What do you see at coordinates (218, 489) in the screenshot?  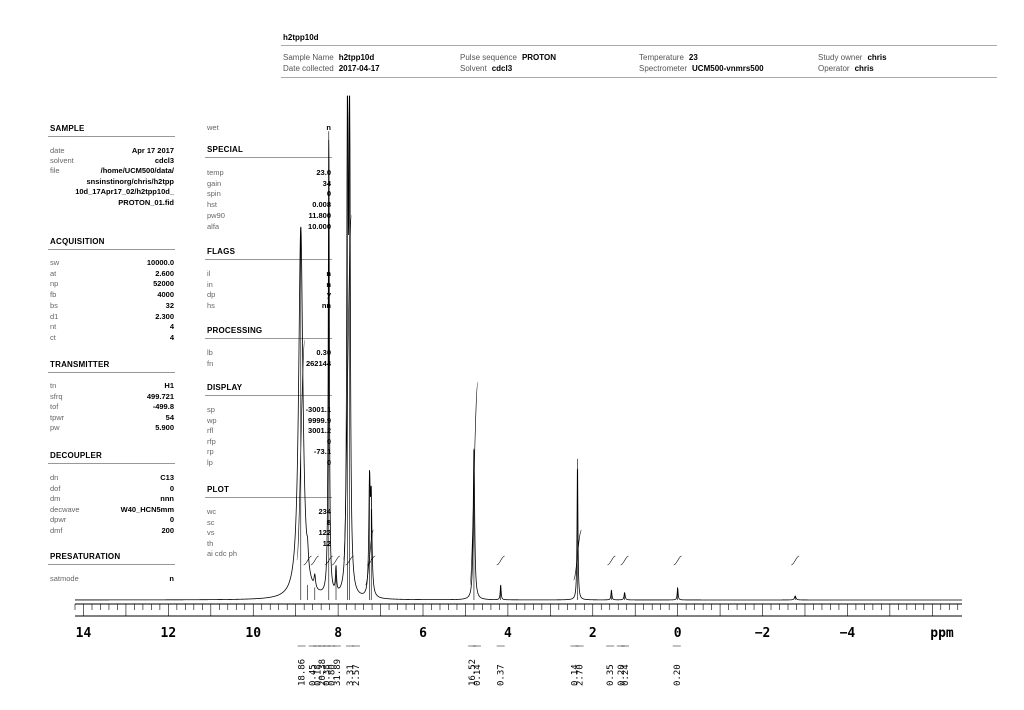 I see `section-title-plot: PLOT` at bounding box center [218, 489].